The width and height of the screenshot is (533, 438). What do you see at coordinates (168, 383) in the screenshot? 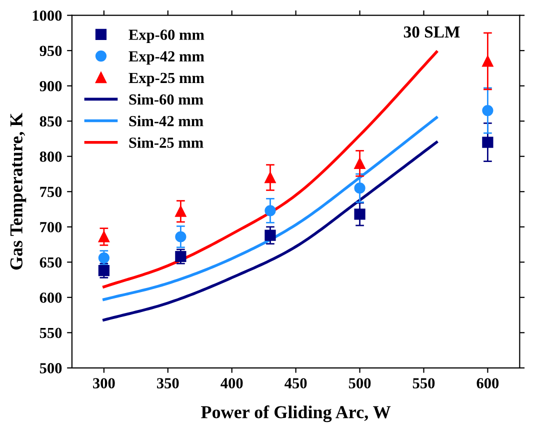
I see `x-tick-label: 350` at bounding box center [168, 383].